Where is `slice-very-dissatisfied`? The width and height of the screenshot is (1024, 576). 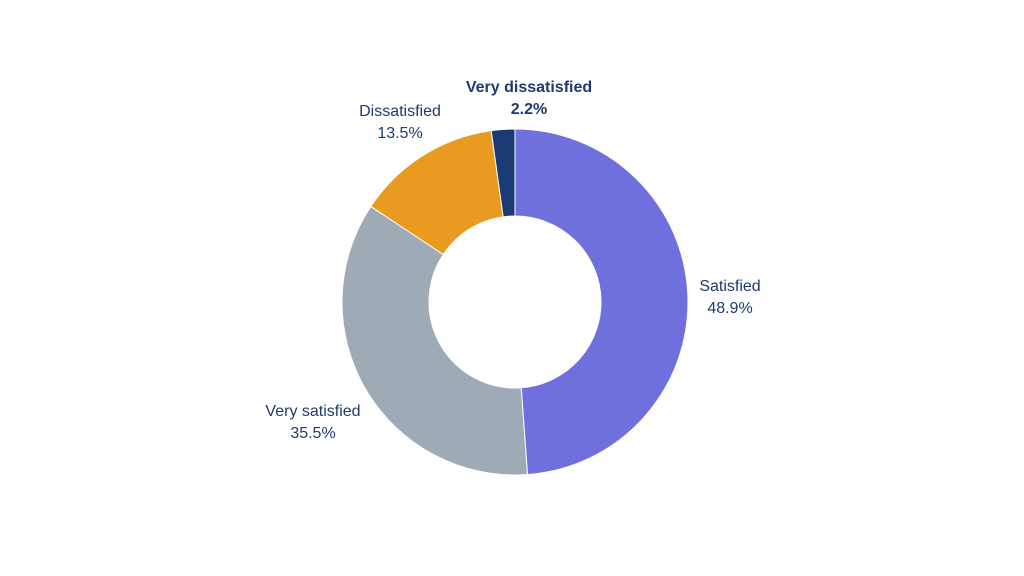
slice-very-dissatisfied is located at coordinates (503, 173).